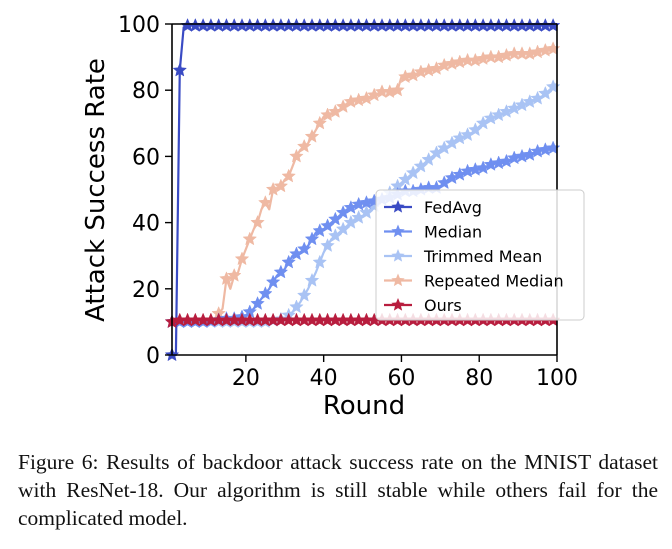  I want to click on legend-label: FedAvg, so click(453, 207).